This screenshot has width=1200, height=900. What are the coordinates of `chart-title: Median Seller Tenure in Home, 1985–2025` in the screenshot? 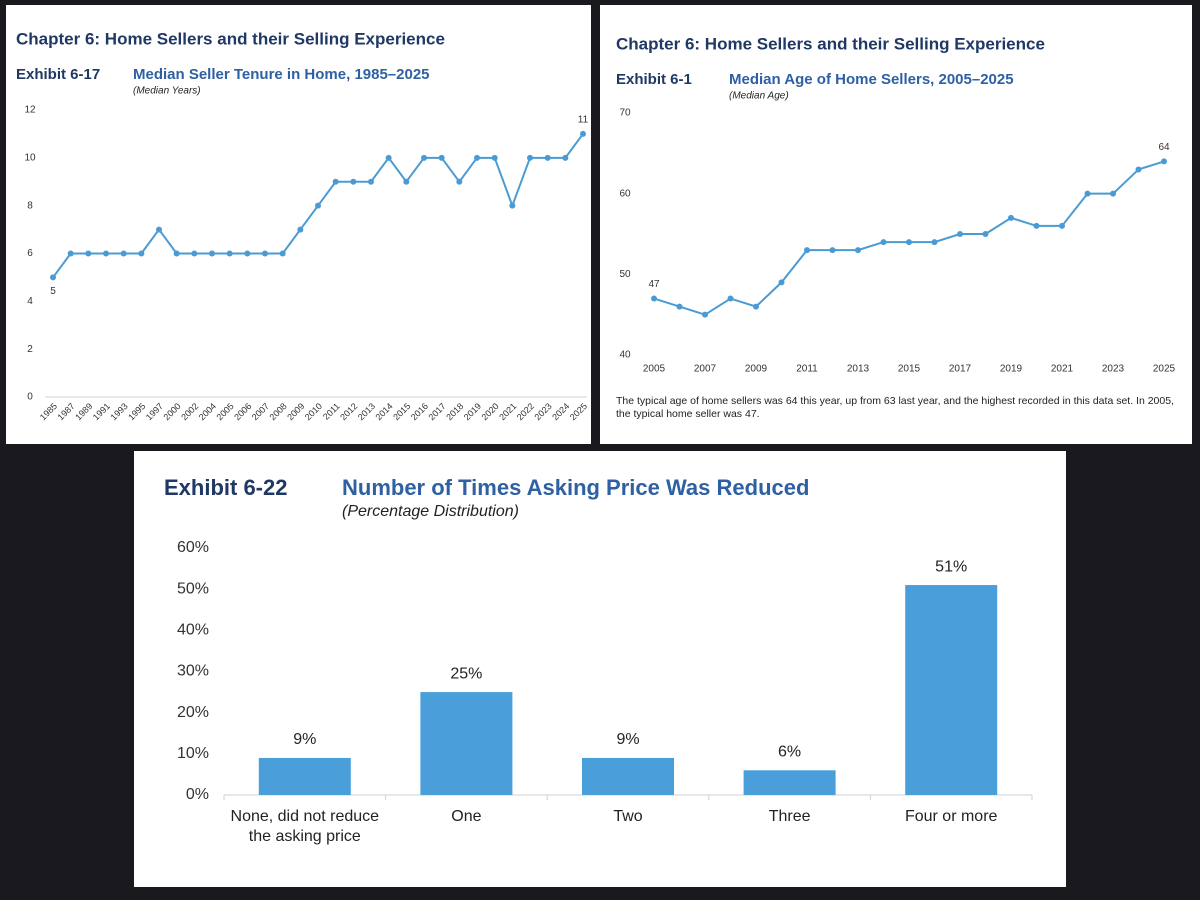 It's located at (281, 74).